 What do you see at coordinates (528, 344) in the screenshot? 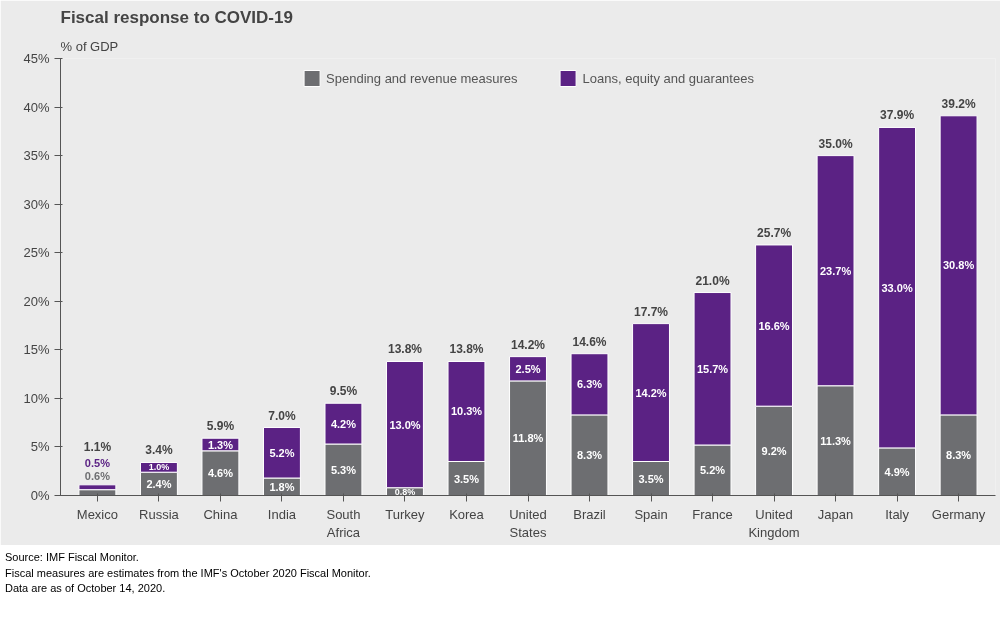
I see `total-label: 14.2%` at bounding box center [528, 344].